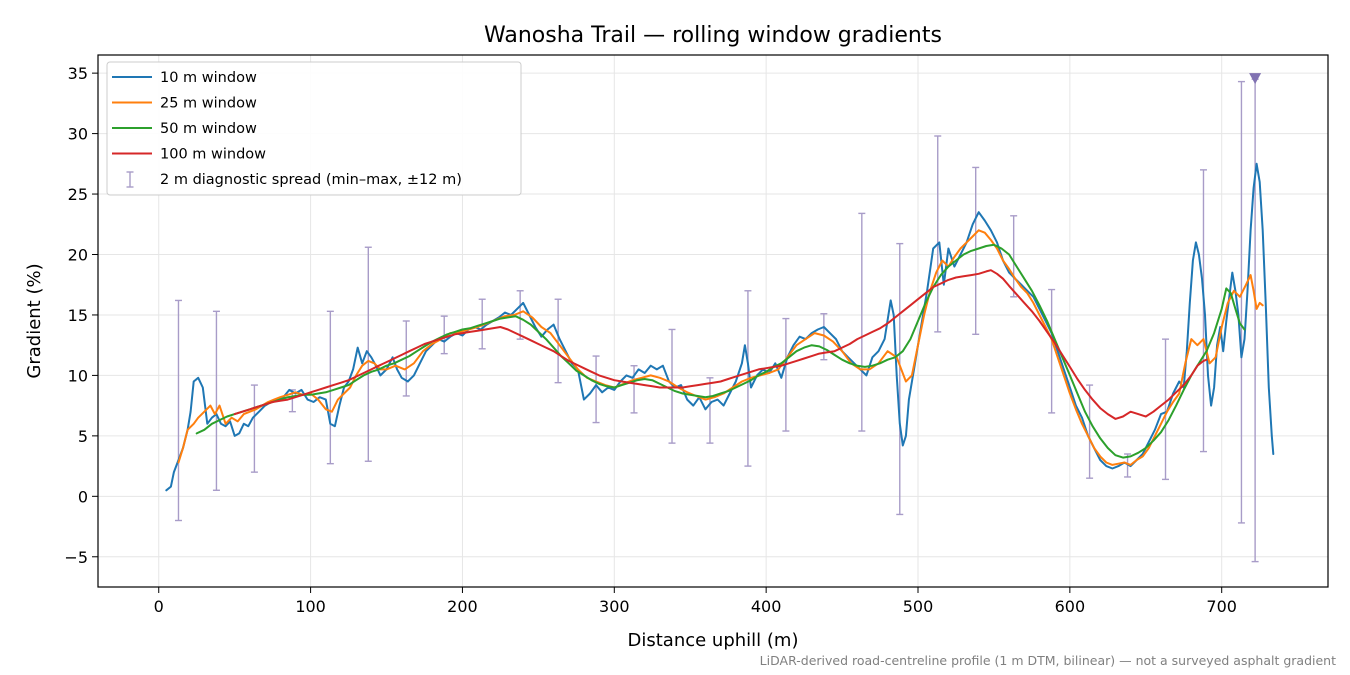 The width and height of the screenshot is (1350, 675). Describe the element at coordinates (78, 315) in the screenshot. I see `y-tick-label: 15` at that location.